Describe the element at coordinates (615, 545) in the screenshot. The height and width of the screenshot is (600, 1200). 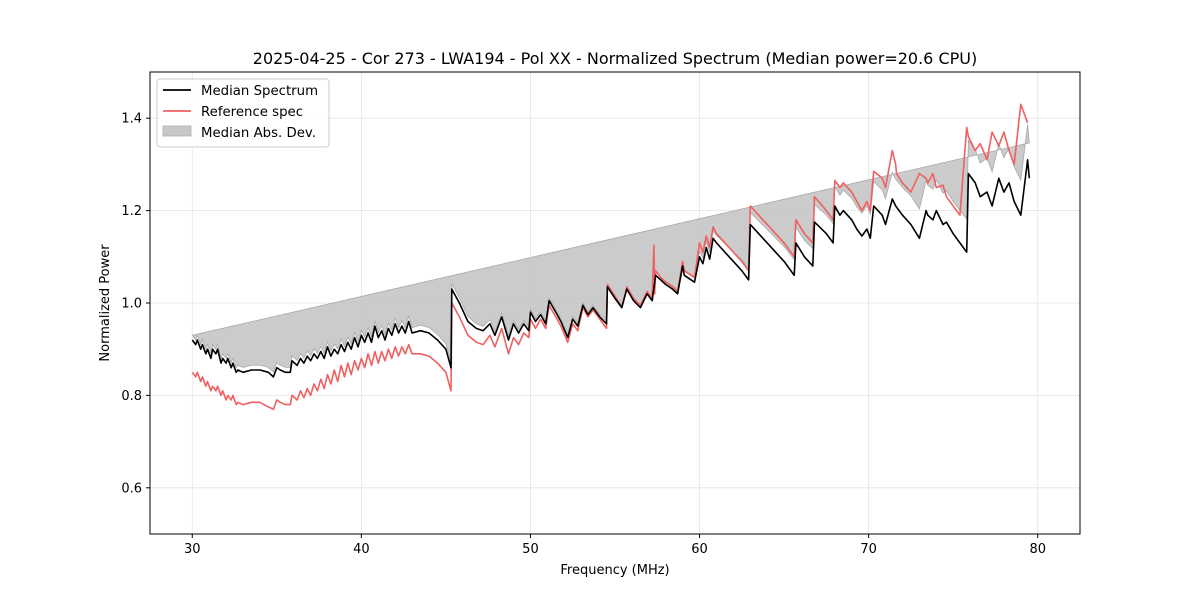
I see `x-axis-ticks: 30 40 50 60 70 80` at that location.